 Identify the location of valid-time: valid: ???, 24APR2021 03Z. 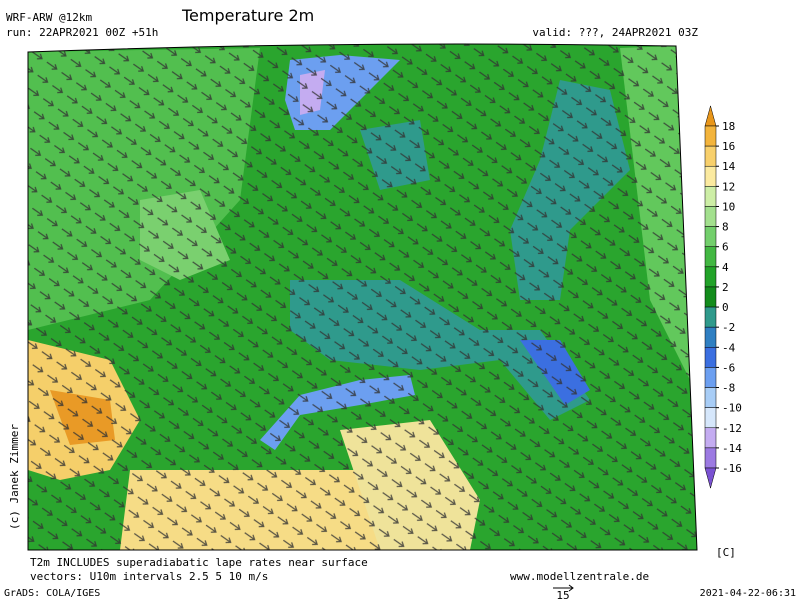
(615, 32).